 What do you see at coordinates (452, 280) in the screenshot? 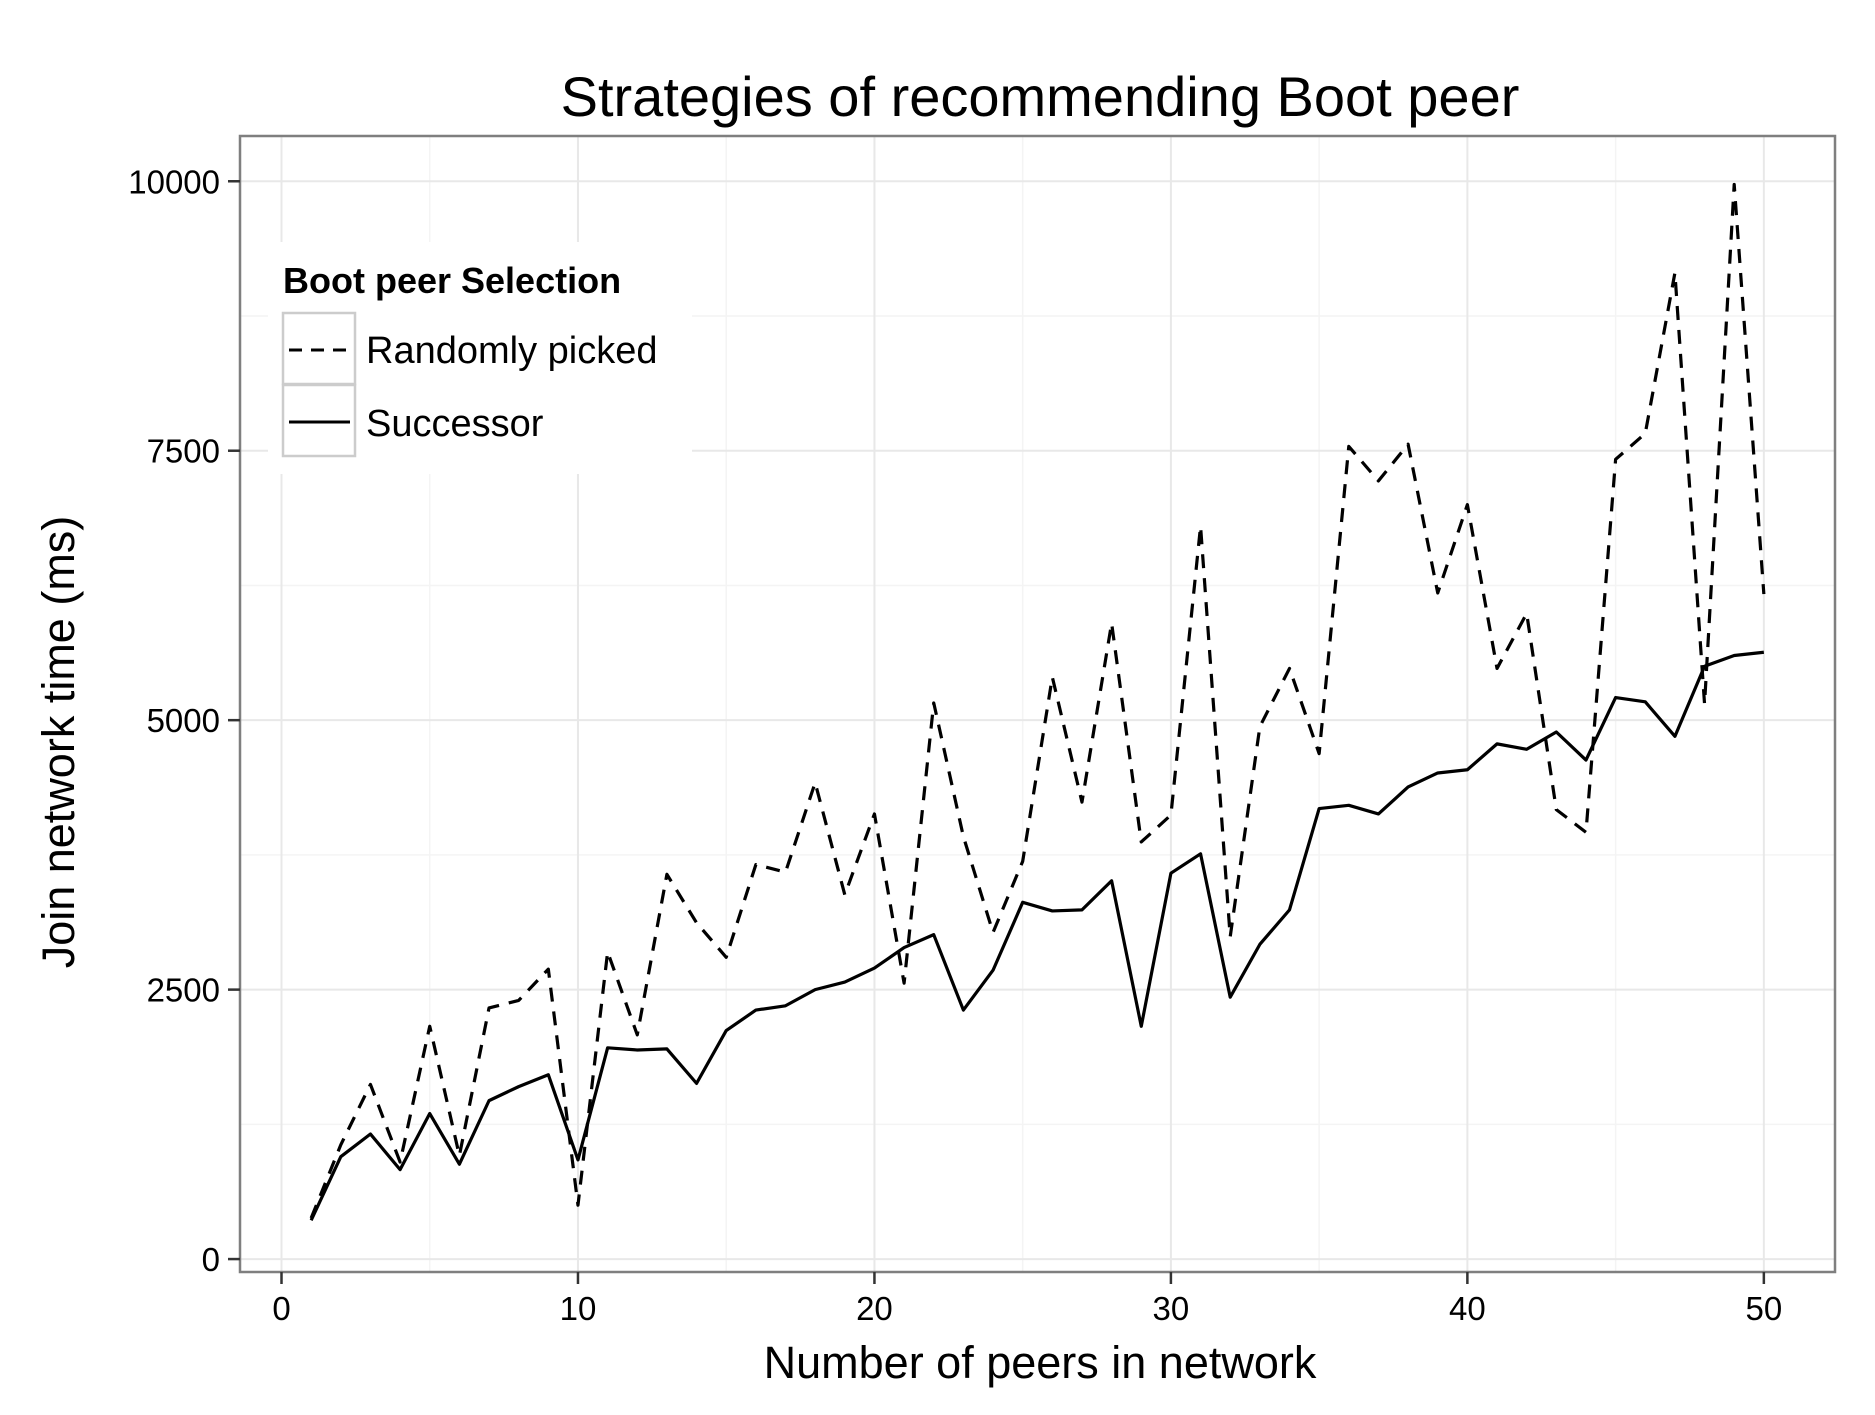
I see `legend-title: Boot peer Selection` at bounding box center [452, 280].